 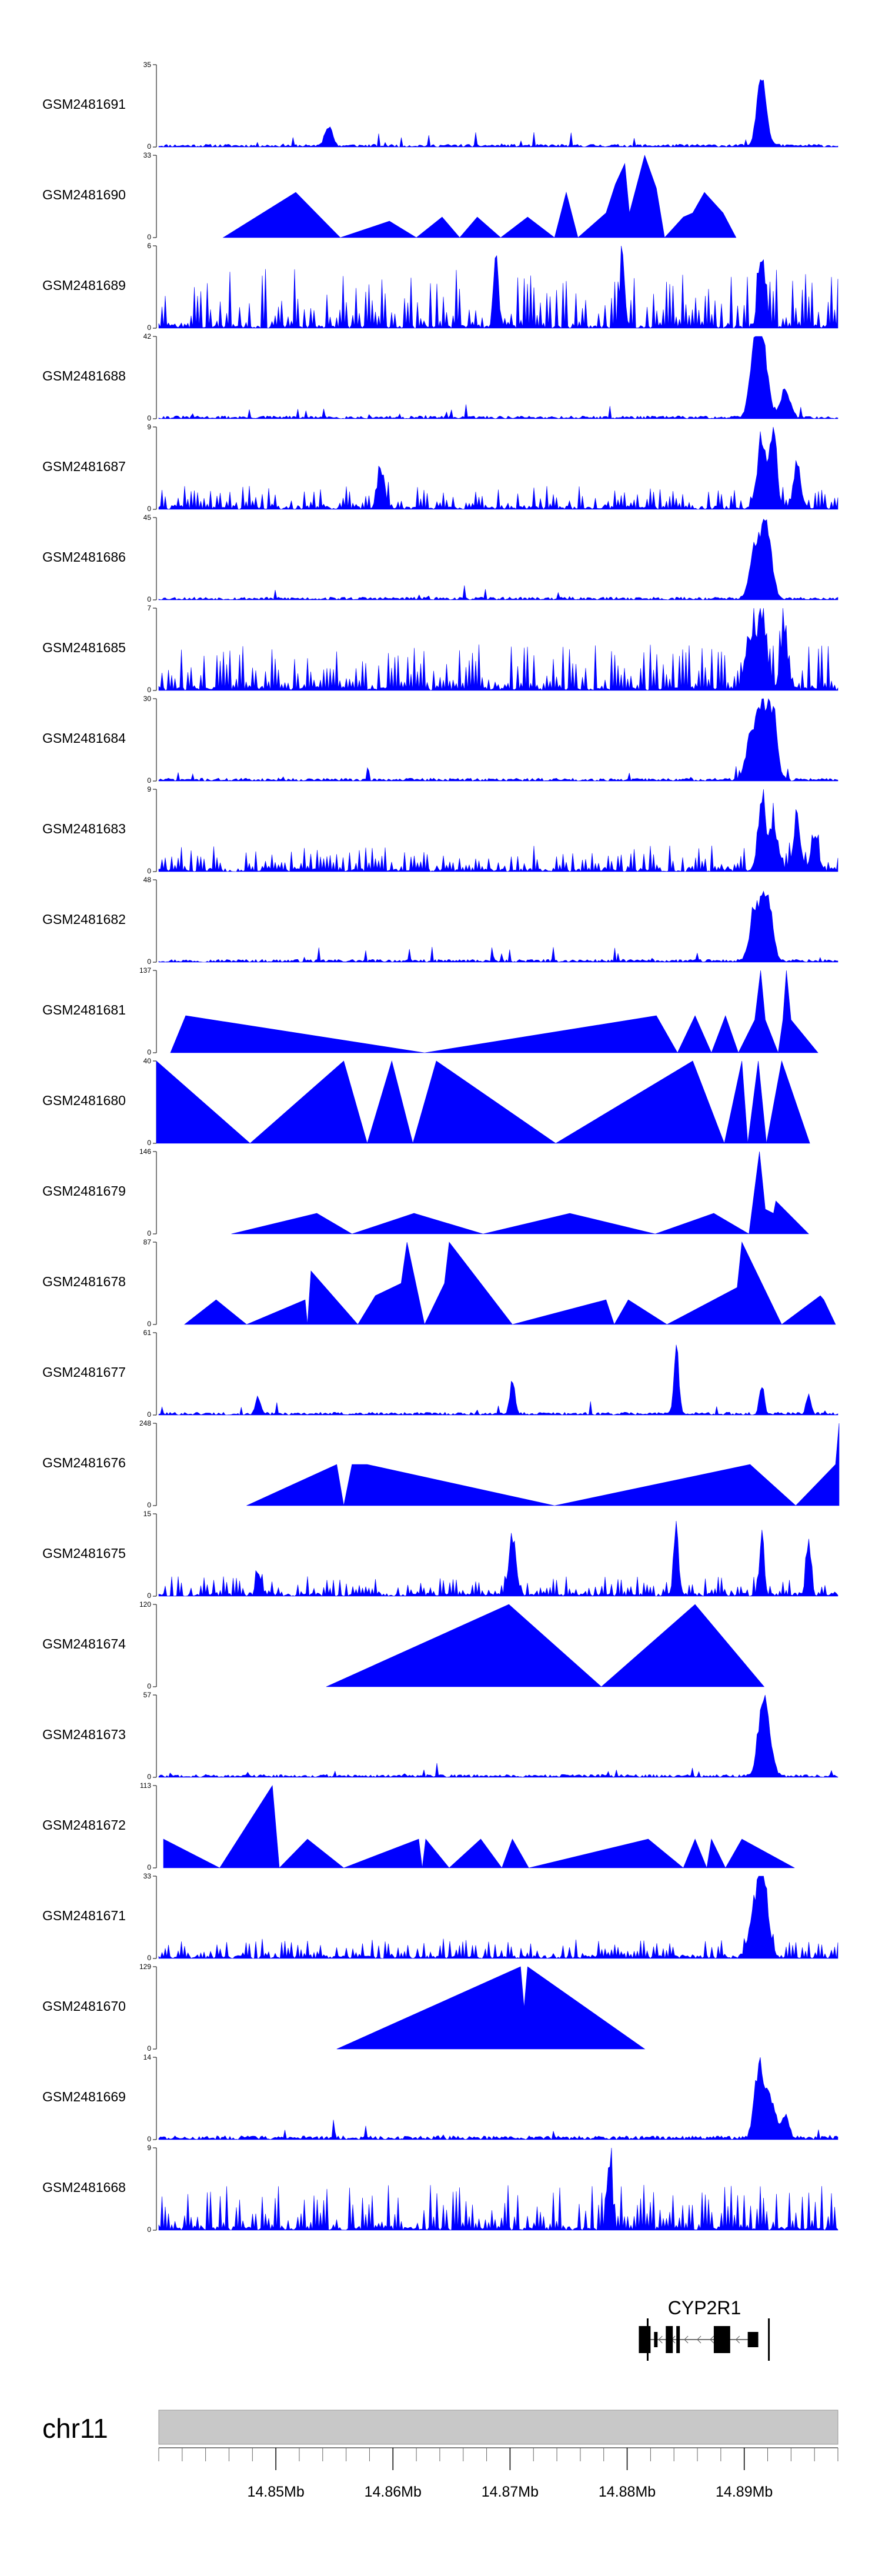 What do you see at coordinates (84, 647) in the screenshot?
I see `track-label: GSM2481685` at bounding box center [84, 647].